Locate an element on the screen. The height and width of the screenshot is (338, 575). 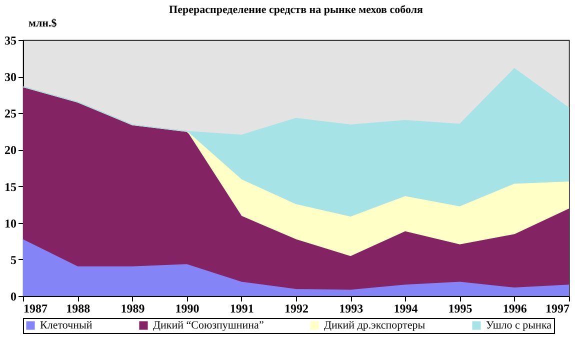
y-tick-label: 10 is located at coordinates (10, 223).